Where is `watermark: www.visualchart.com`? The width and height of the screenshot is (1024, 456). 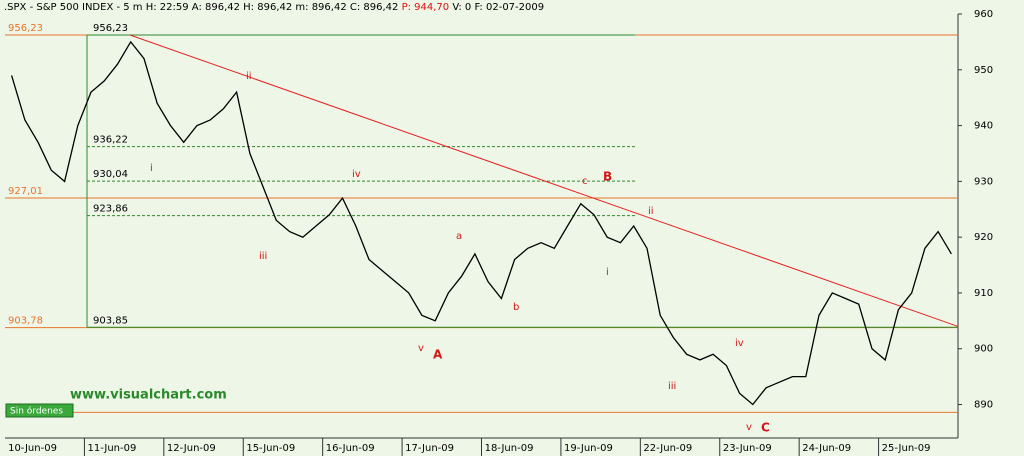 watermark: www.visualchart.com is located at coordinates (148, 395).